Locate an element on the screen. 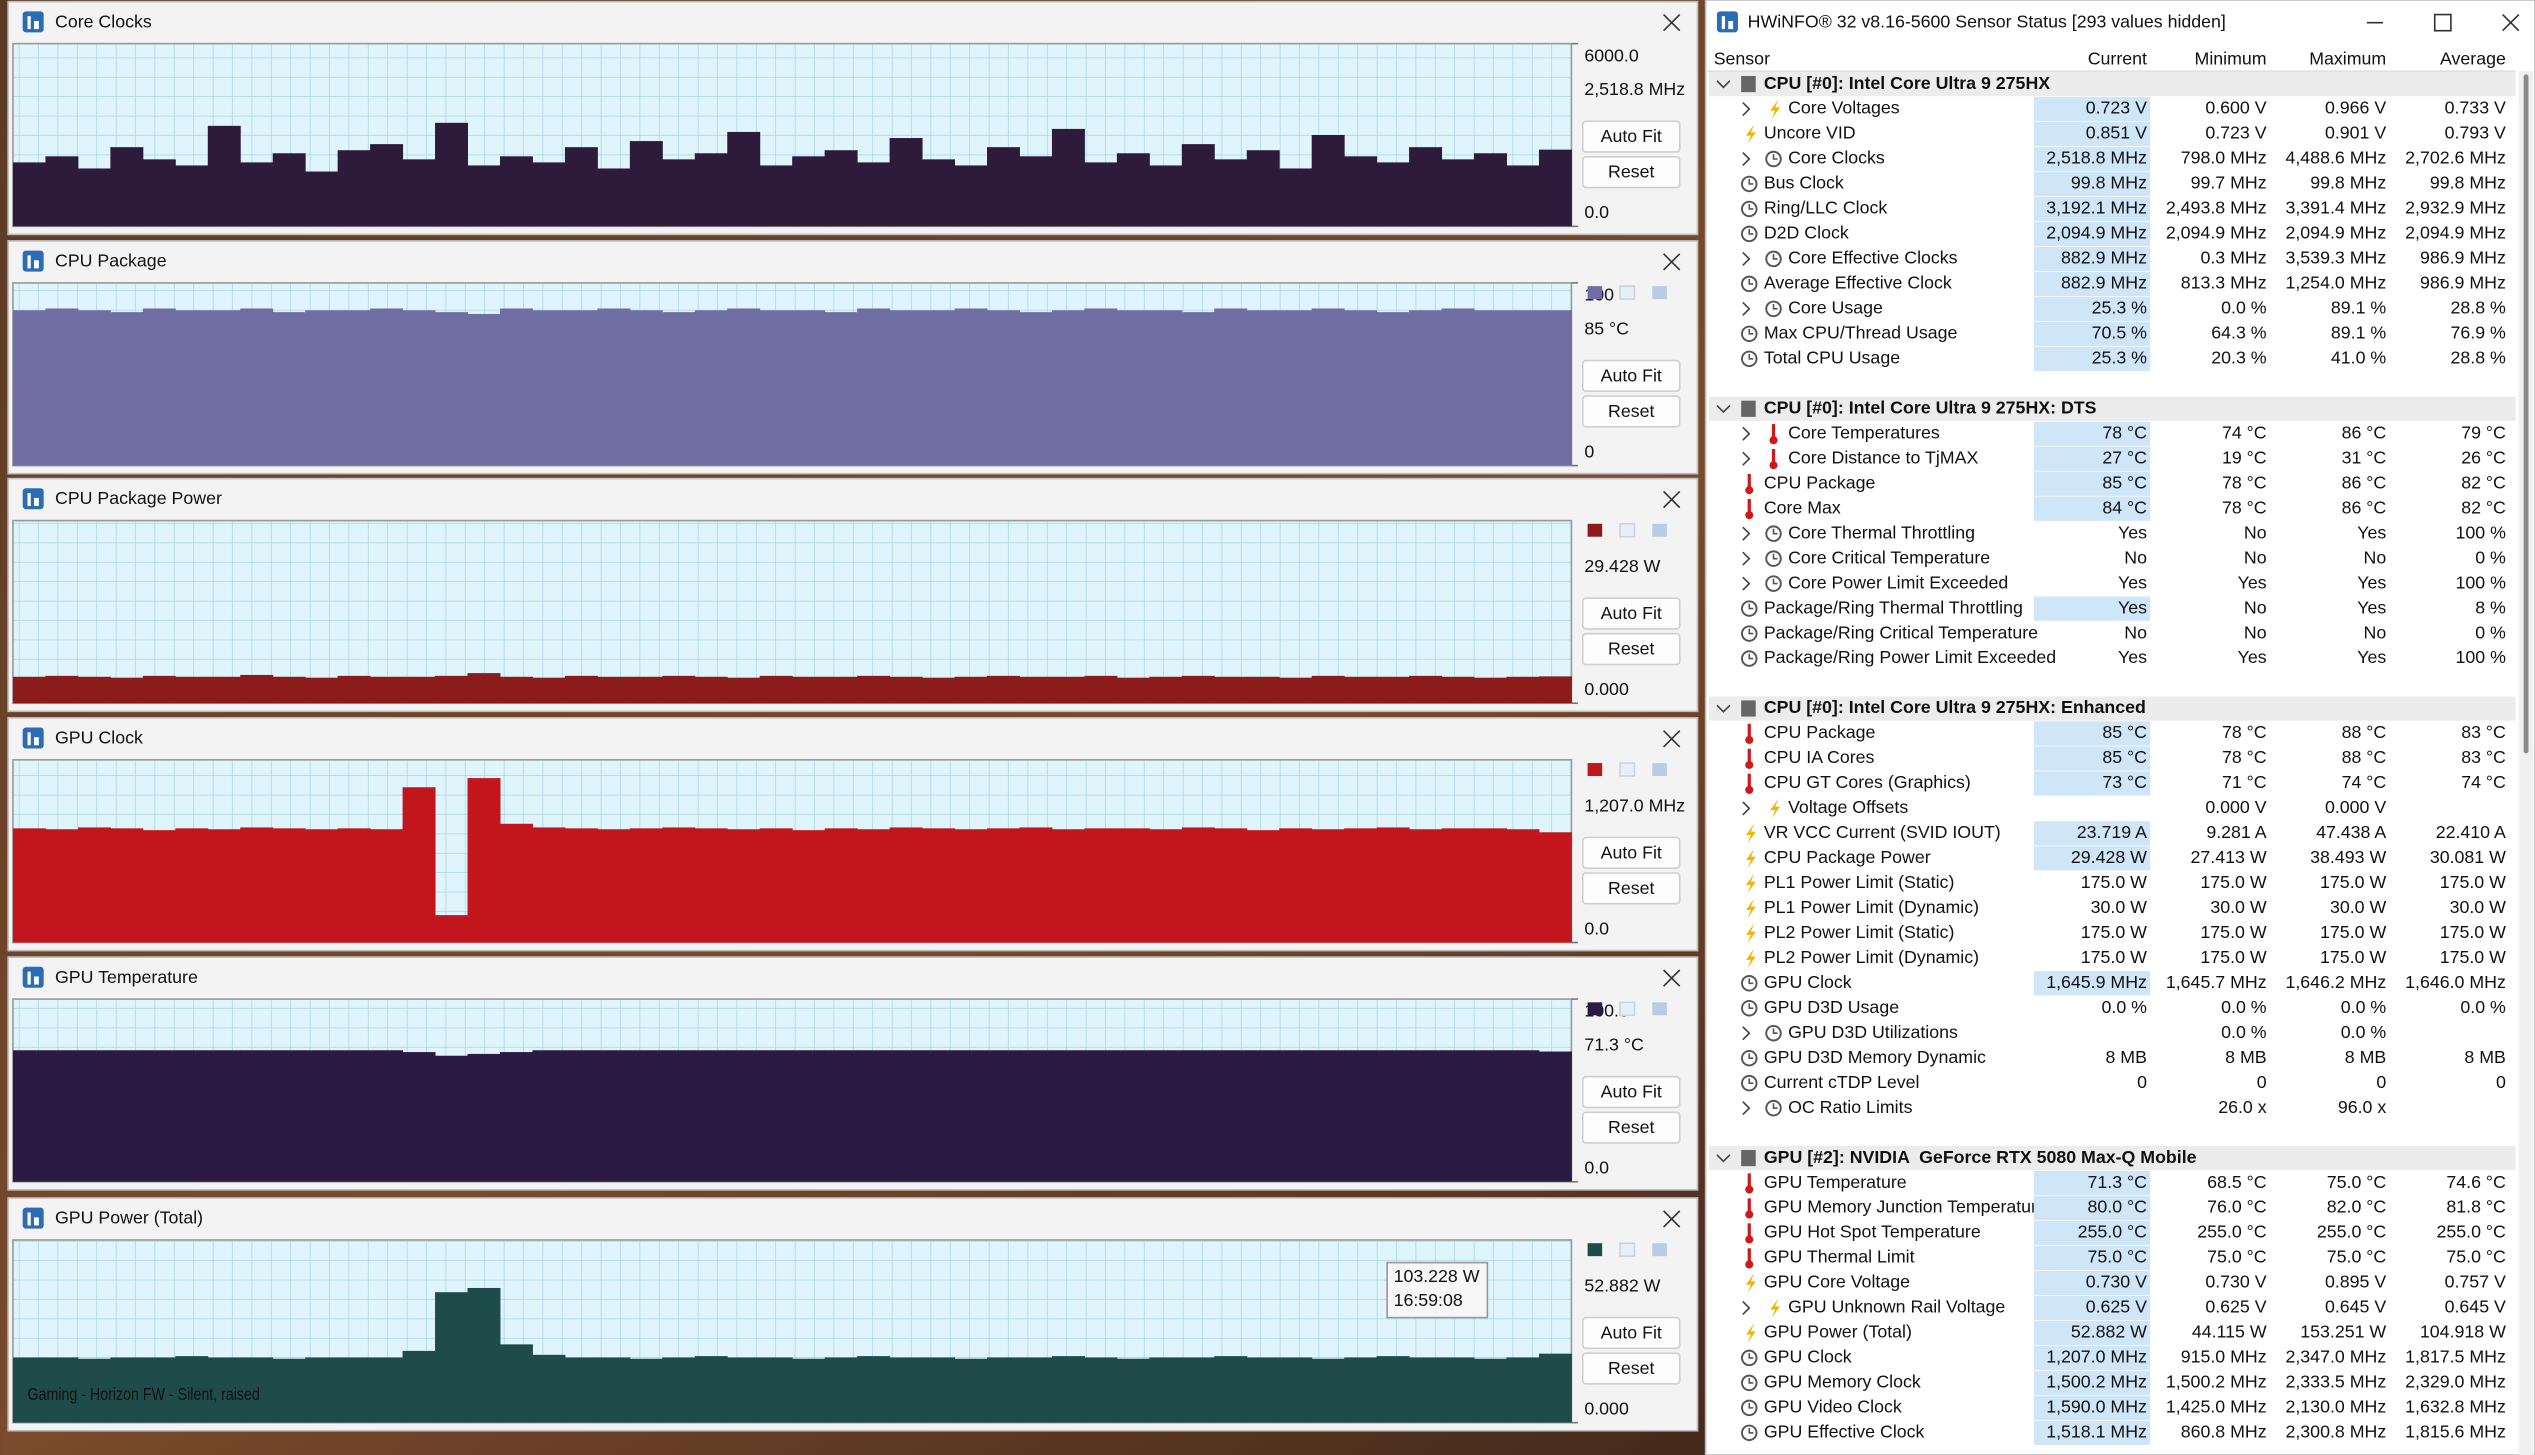  sensor-value: 2,329.0 MHz is located at coordinates (2455, 1382).